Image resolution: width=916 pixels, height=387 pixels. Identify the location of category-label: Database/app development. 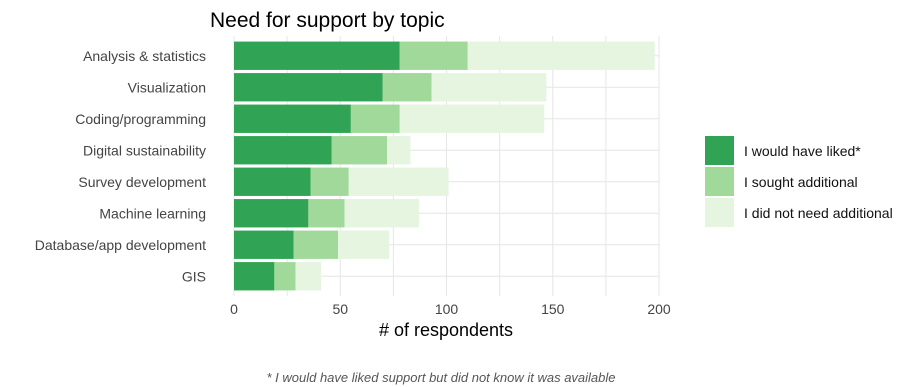
(120, 245).